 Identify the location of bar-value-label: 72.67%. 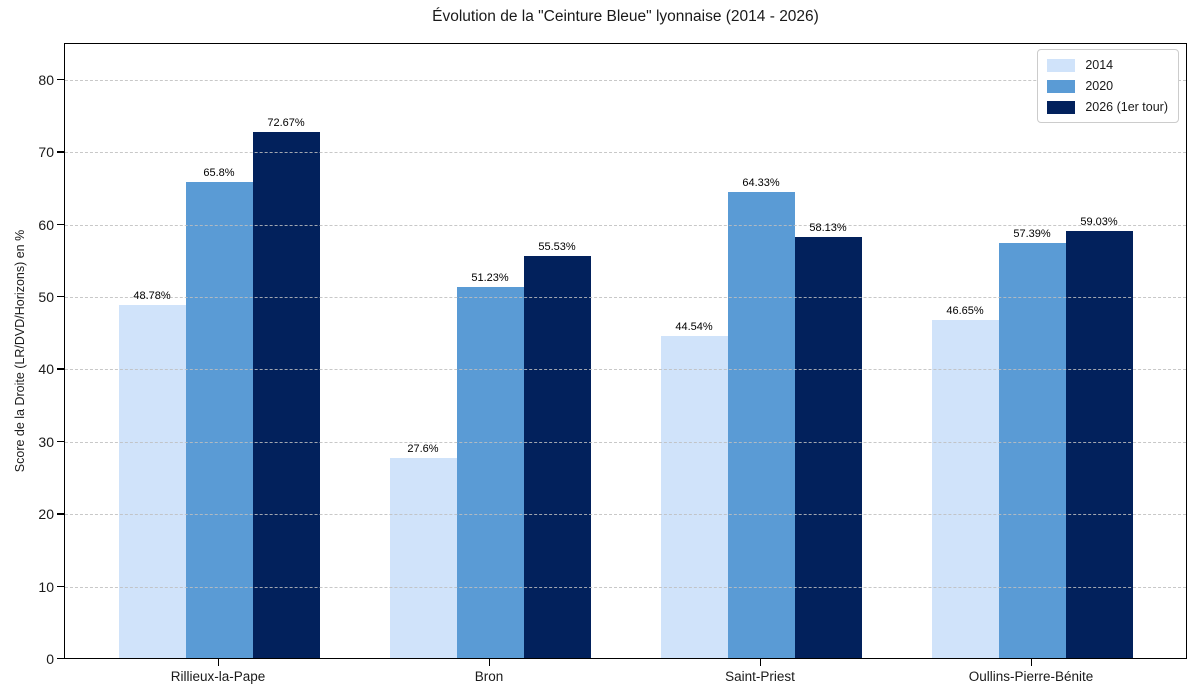
(286, 122).